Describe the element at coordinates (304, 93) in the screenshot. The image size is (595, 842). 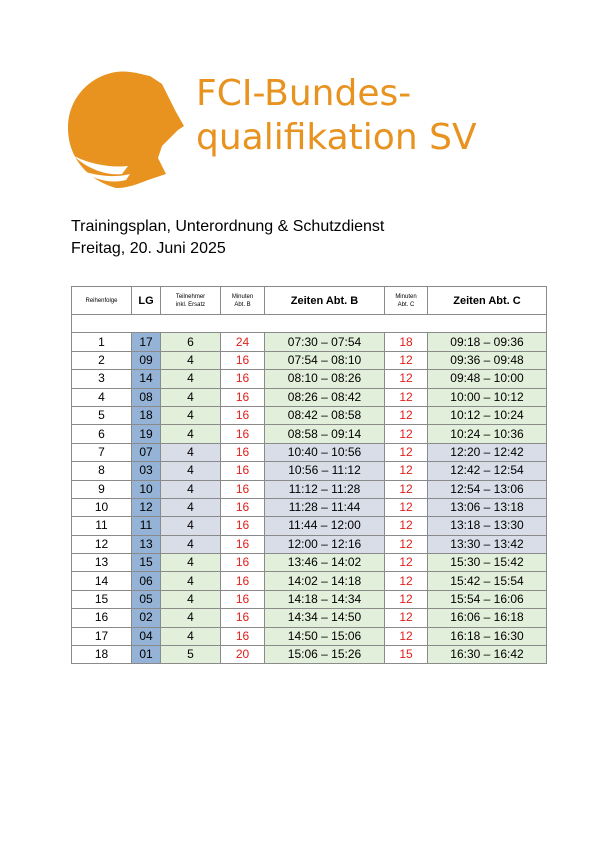
I see `brand-line-1: FCI-Bundes-` at that location.